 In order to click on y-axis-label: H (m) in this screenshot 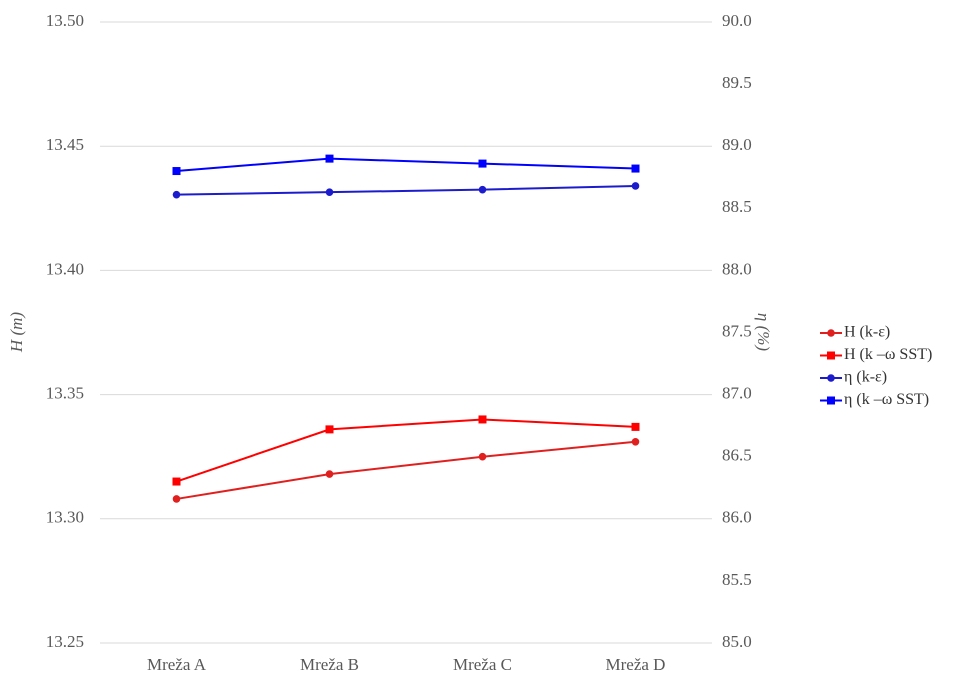, I will do `click(16, 332)`.